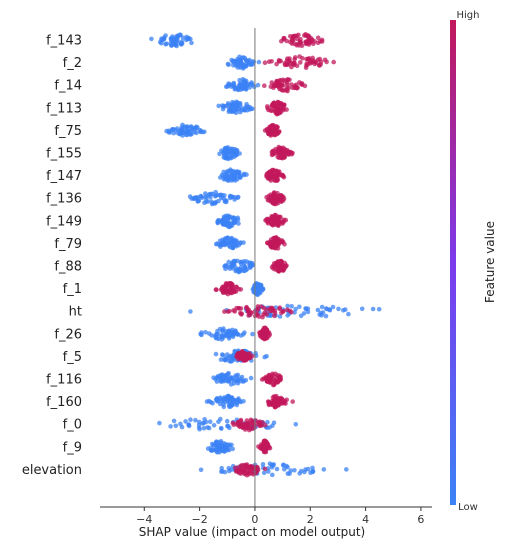 This screenshot has width=507, height=550. I want to click on x-tick-label: −2, so click(199, 519).